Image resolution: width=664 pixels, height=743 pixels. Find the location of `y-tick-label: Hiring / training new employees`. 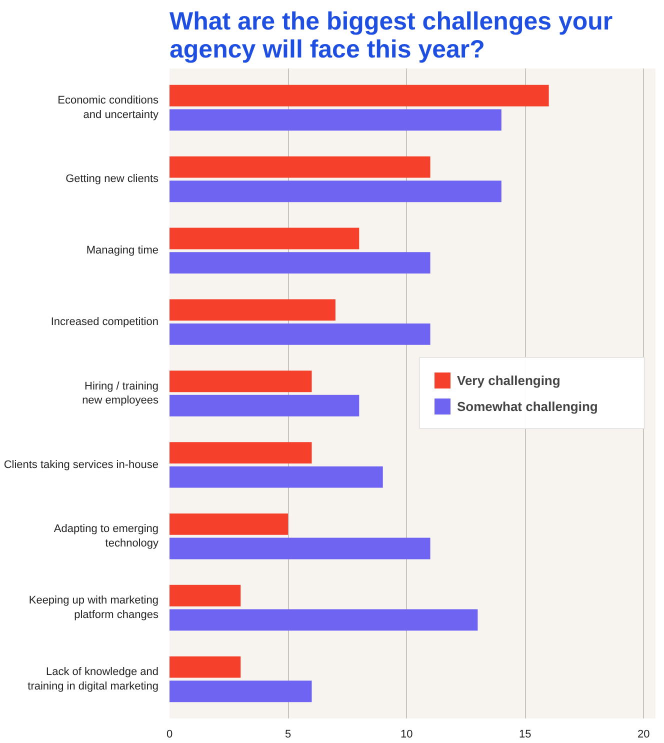

y-tick-label: Hiring / training new employees is located at coordinates (120, 393).